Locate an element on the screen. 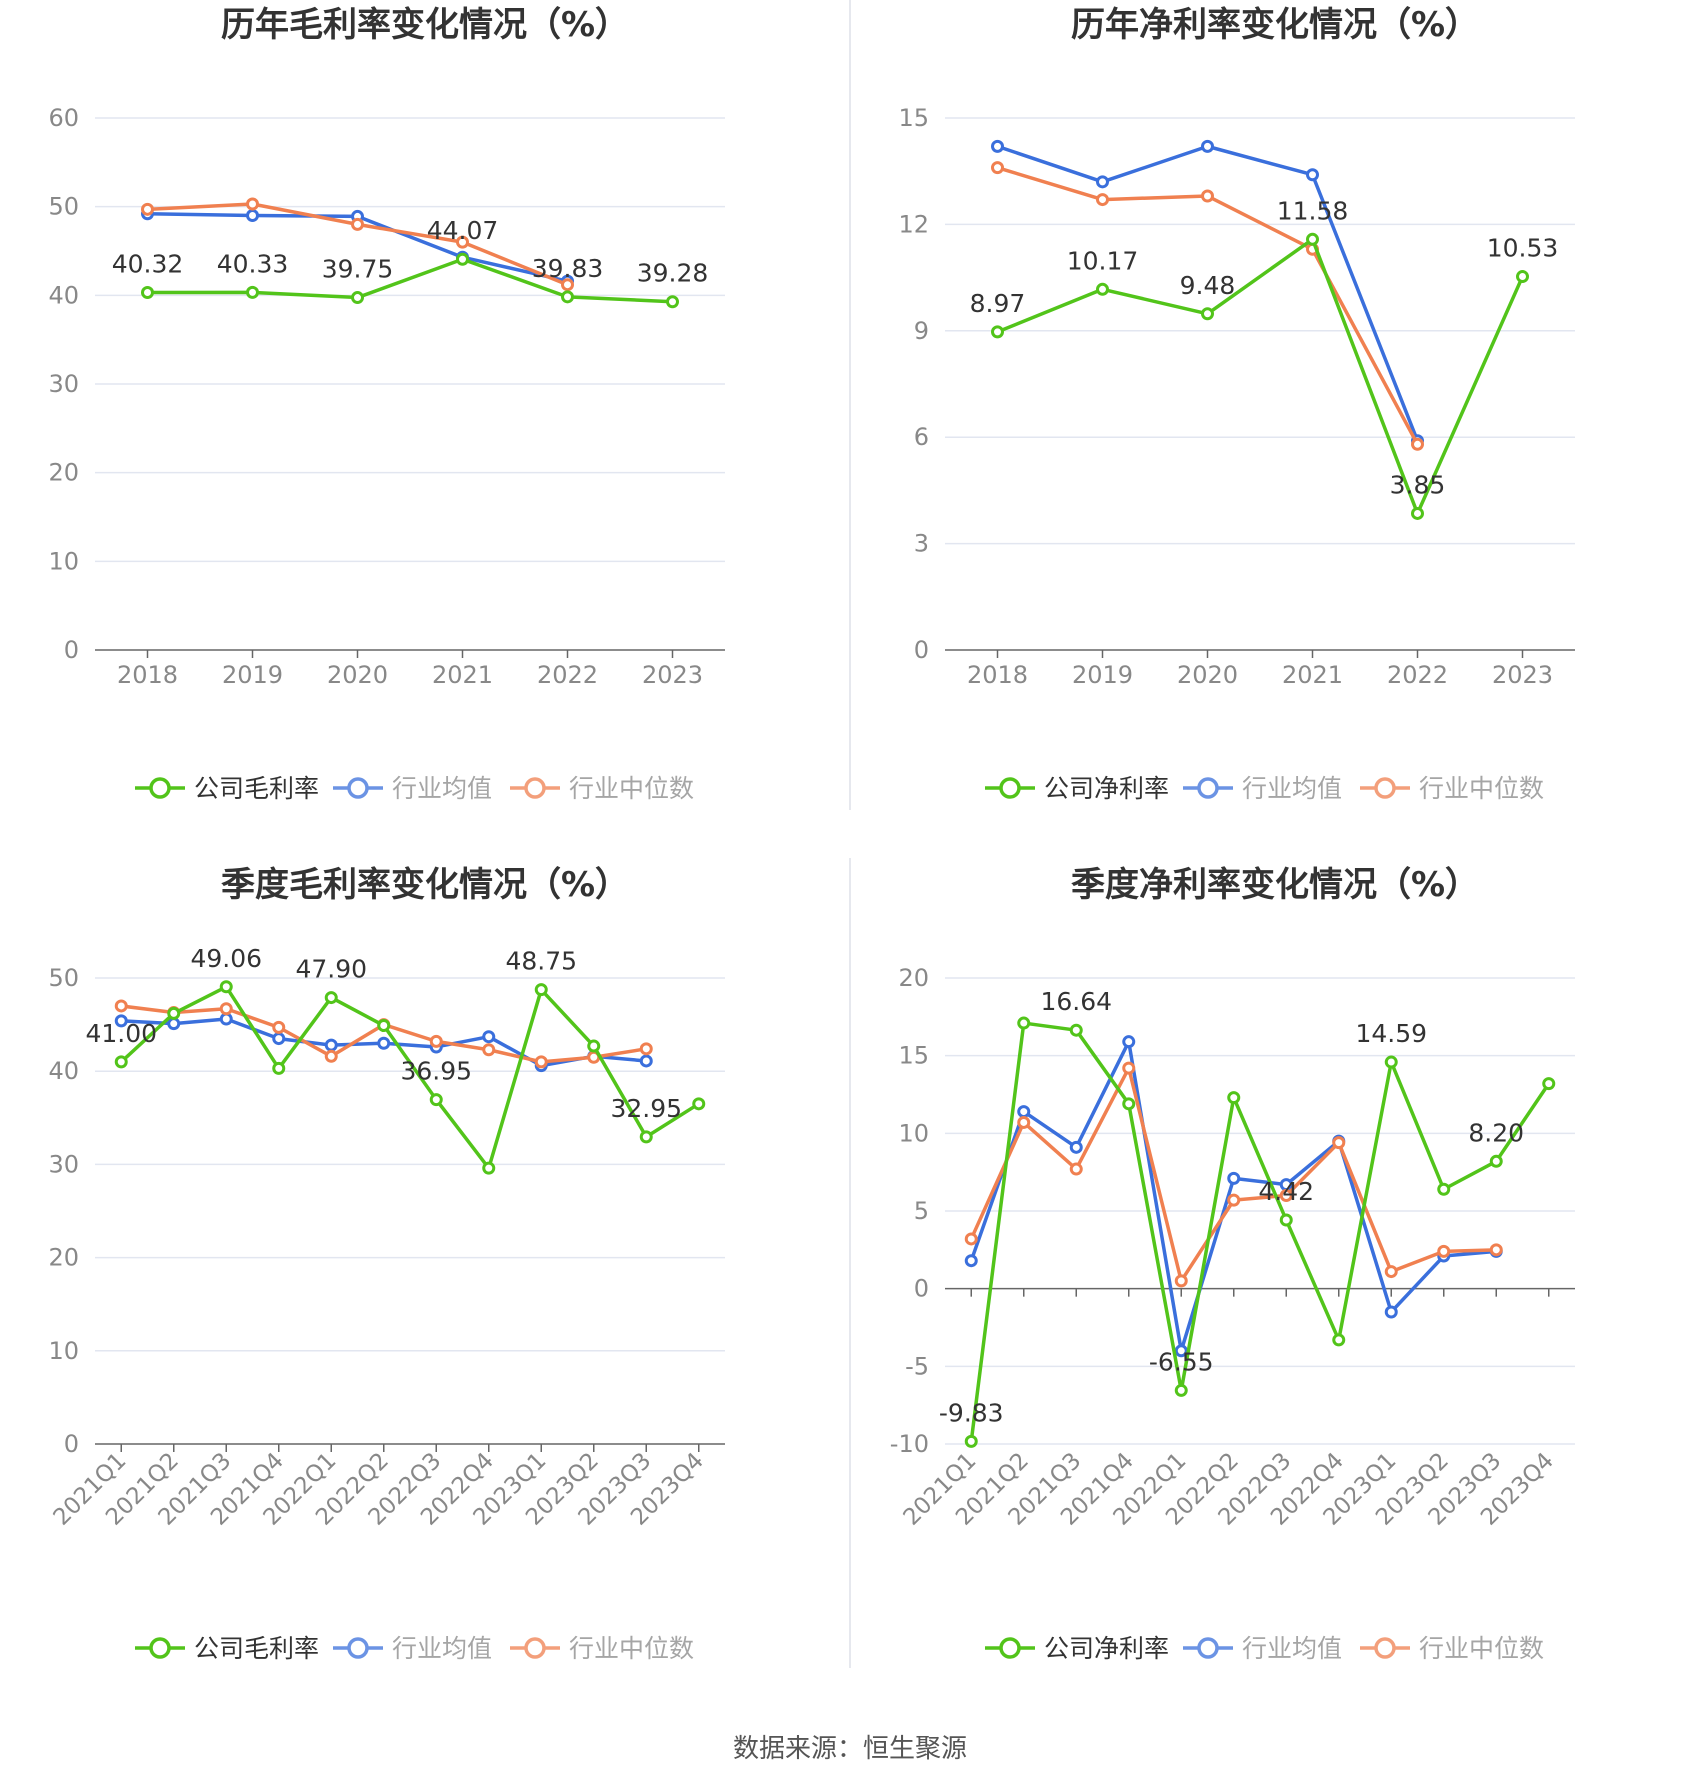 This screenshot has height=1782, width=1700. y-tick-label: -5 is located at coordinates (917, 1366).